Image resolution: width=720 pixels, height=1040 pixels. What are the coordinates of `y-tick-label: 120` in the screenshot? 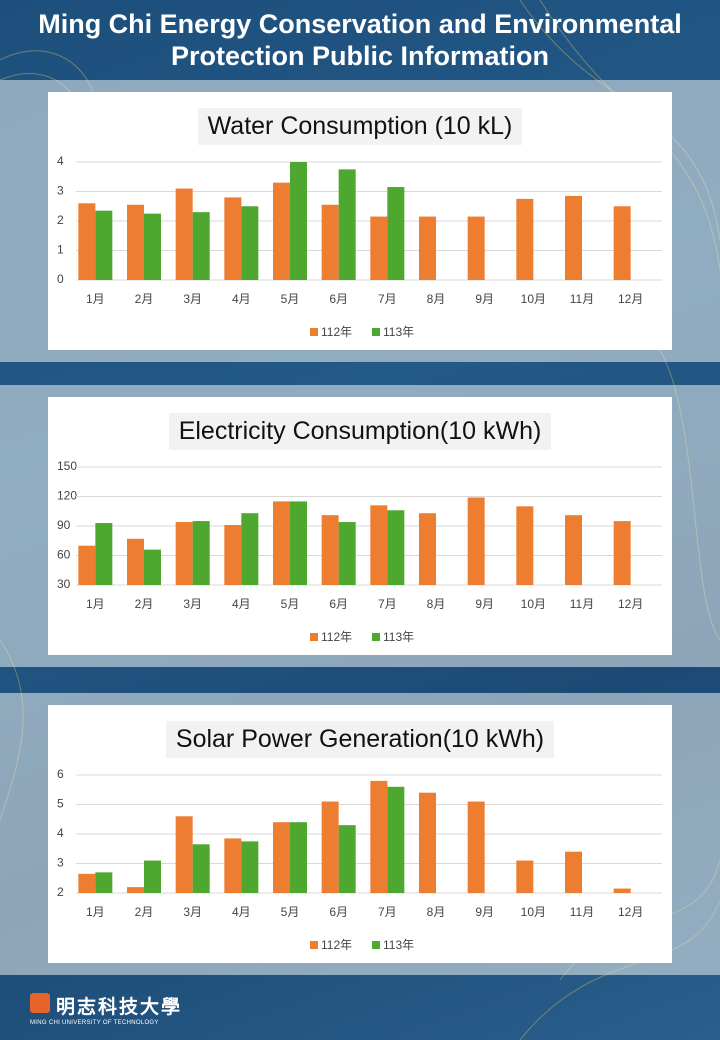 It's located at (67, 496).